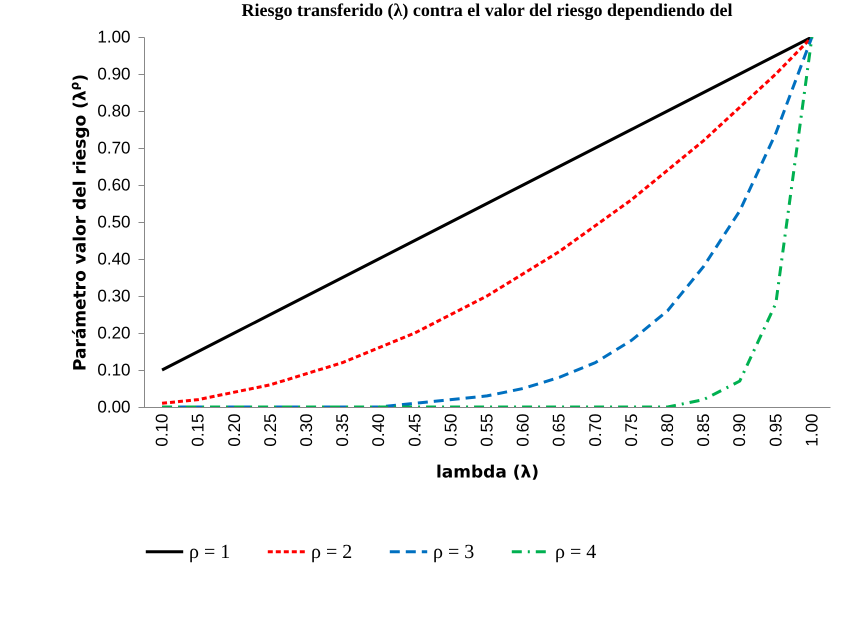  I want to click on x-tick-label: 0.65, so click(559, 430).